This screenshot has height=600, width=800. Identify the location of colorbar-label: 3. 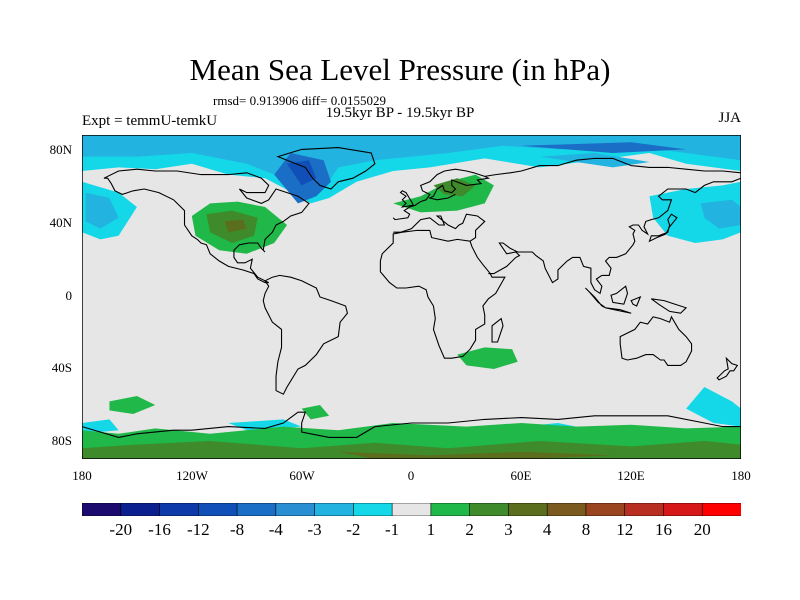
(508, 529).